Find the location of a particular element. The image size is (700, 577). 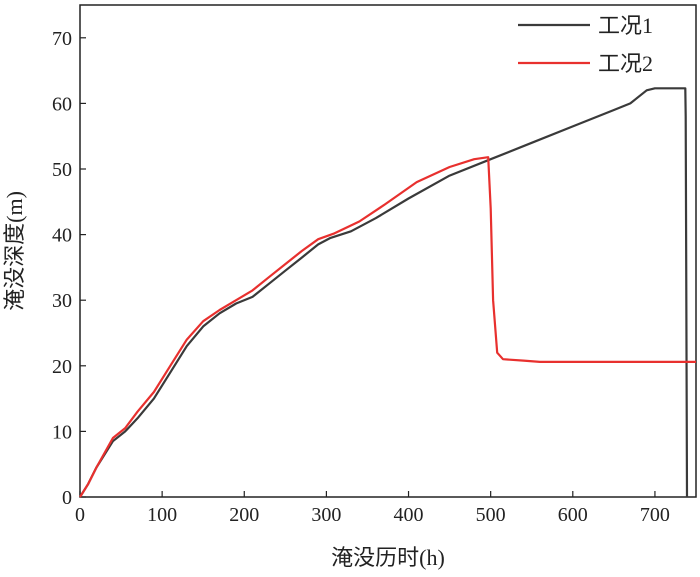

x-tick-label: 700 is located at coordinates (655, 515).